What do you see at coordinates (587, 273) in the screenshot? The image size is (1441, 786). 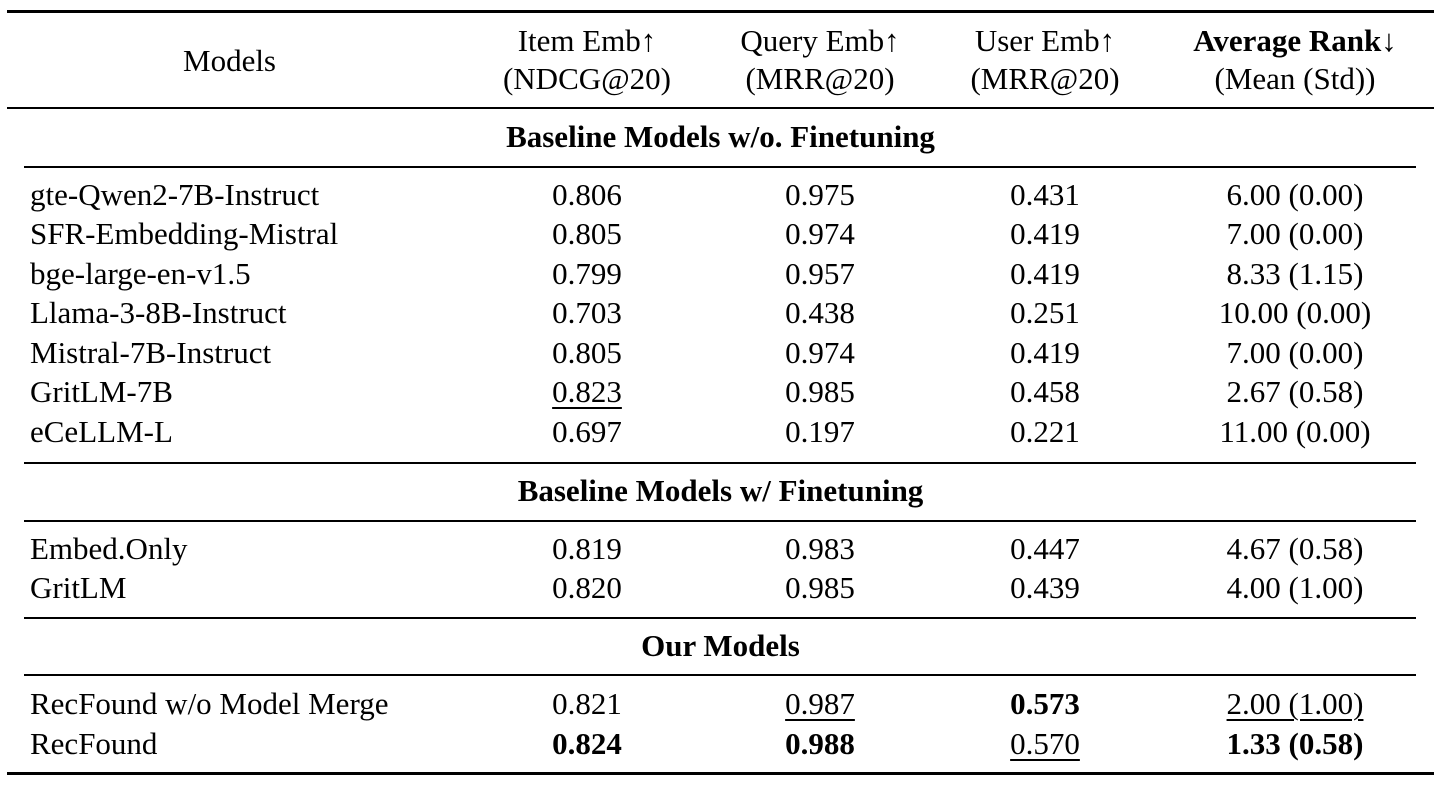 I see `table-row-item: 0.799` at bounding box center [587, 273].